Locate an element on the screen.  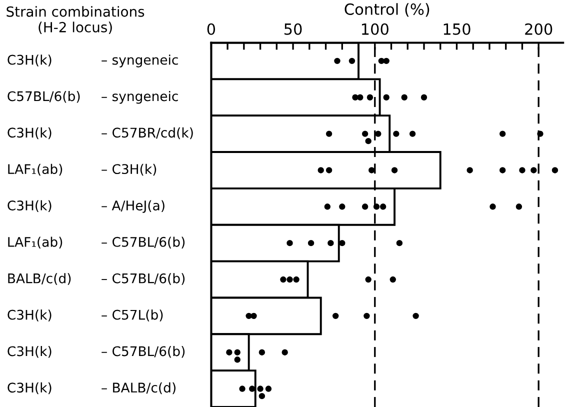
category-label: C3H(k) – syngeneic is located at coordinates (93, 61).